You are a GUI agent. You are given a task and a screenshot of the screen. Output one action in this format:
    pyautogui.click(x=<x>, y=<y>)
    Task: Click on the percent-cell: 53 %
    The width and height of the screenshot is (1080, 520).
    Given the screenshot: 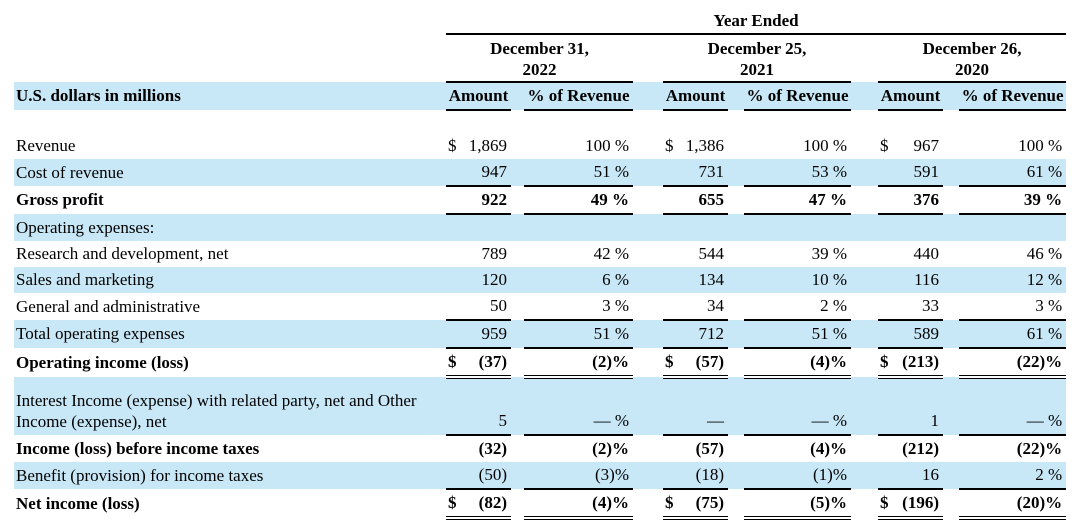 What is the action you would take?
    pyautogui.click(x=797, y=173)
    